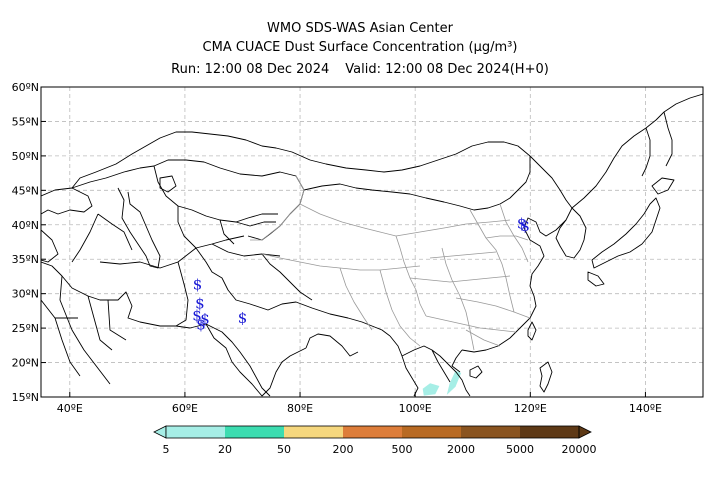 The height and width of the screenshot is (480, 720). What do you see at coordinates (430, 366) in the screenshot?
I see `southeast-asia` at bounding box center [430, 366].